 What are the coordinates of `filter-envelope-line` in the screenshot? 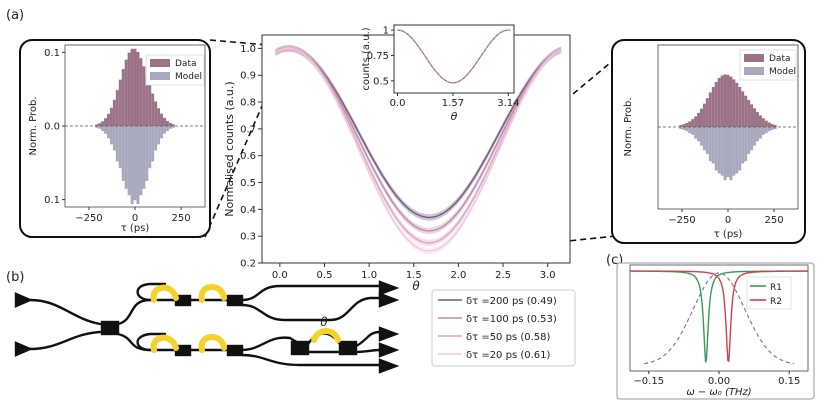 It's located at (719, 318).